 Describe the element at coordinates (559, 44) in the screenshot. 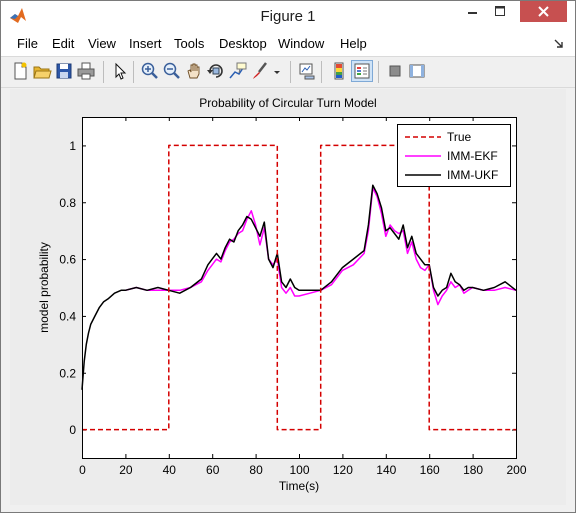

I see `dock-arrow-icon` at that location.